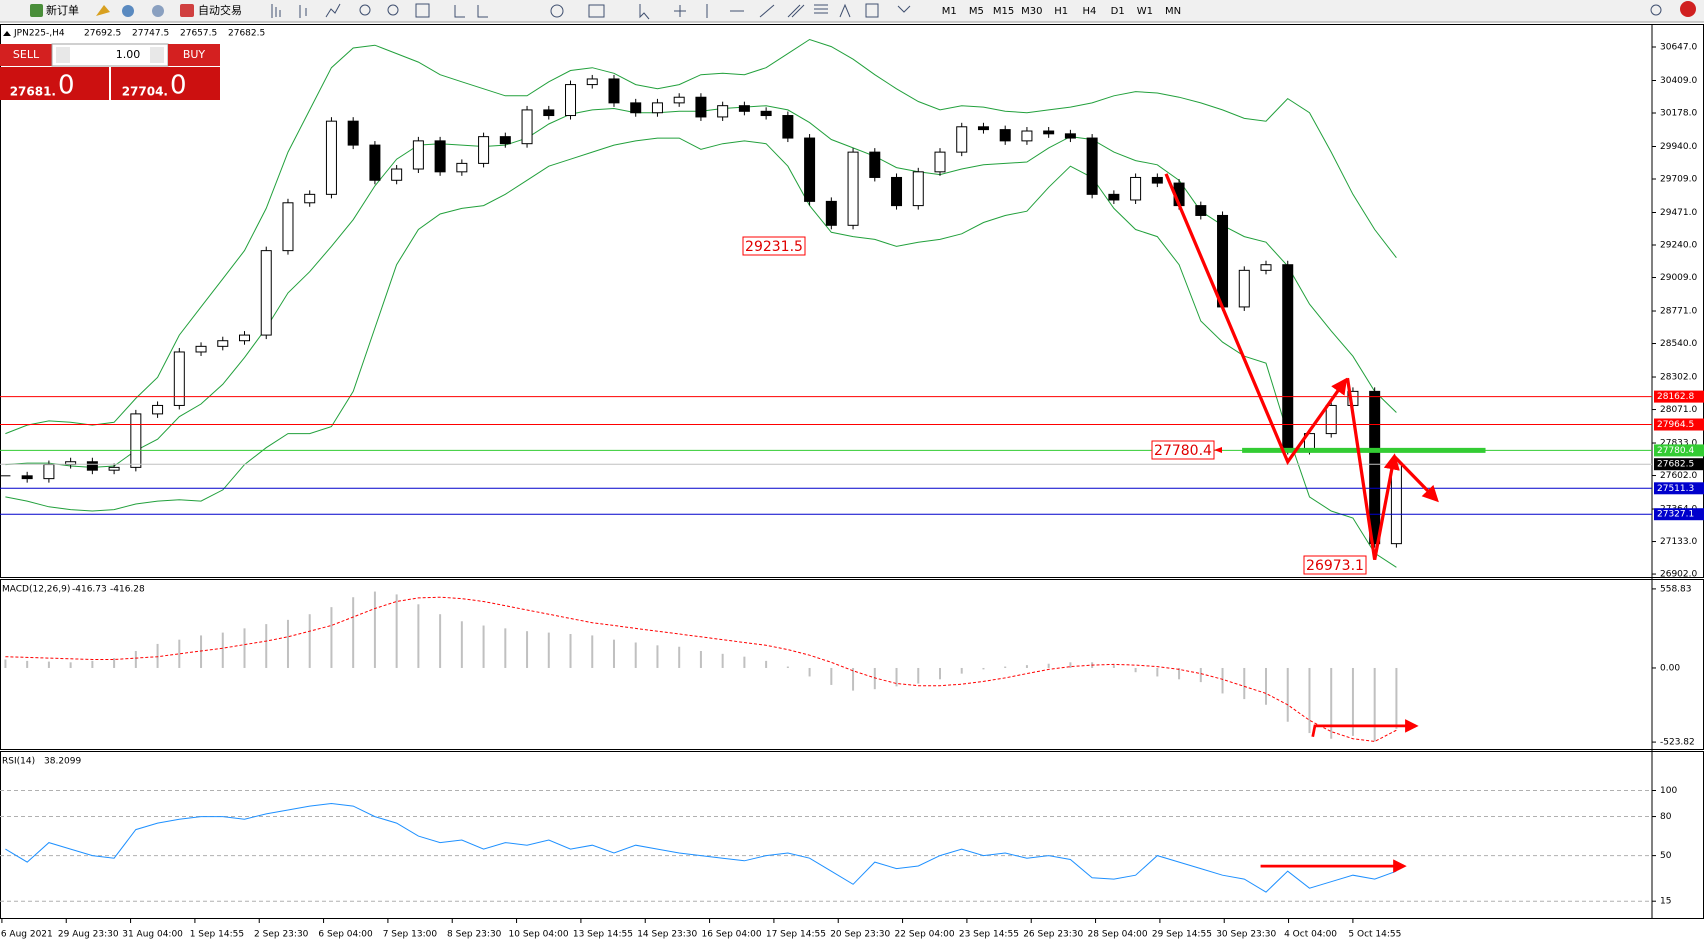 The image size is (1704, 942). Describe the element at coordinates (128, 54) in the screenshot. I see `lot-value: 1.00` at that location.